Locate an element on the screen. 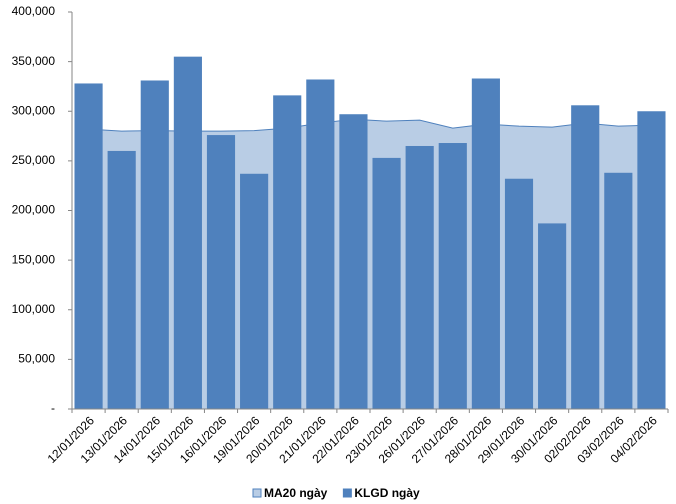 This screenshot has height=504, width=676. y-tick-label: 100,000 is located at coordinates (34, 309).